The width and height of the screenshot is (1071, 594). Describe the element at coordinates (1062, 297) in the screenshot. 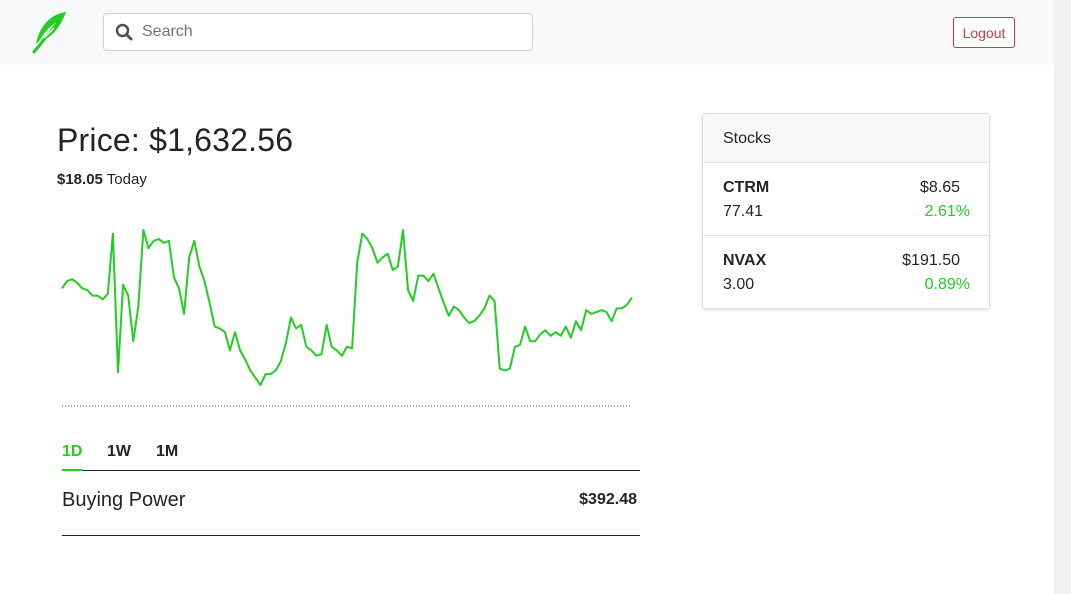

I see `page-scrollbar` at that location.